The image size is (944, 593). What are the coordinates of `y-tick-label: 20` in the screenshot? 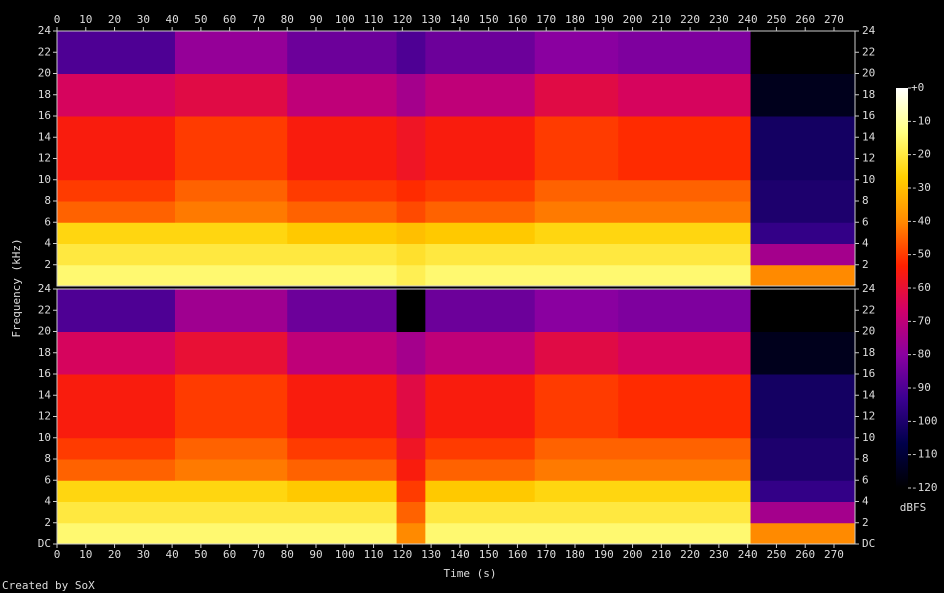 It's located at (868, 331).